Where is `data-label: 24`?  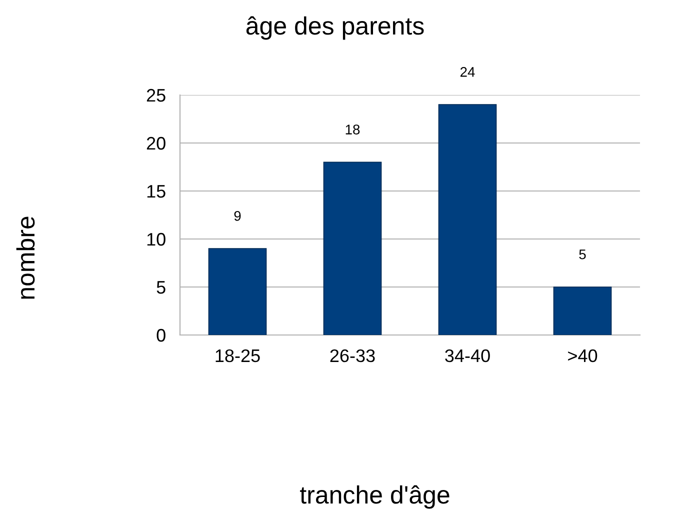 data-label: 24 is located at coordinates (467, 72).